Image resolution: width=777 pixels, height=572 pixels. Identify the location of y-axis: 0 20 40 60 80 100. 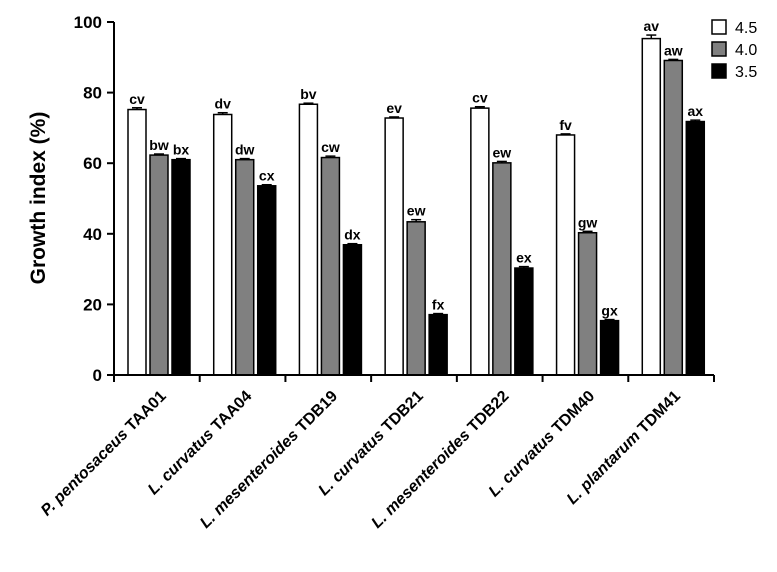
(94, 199).